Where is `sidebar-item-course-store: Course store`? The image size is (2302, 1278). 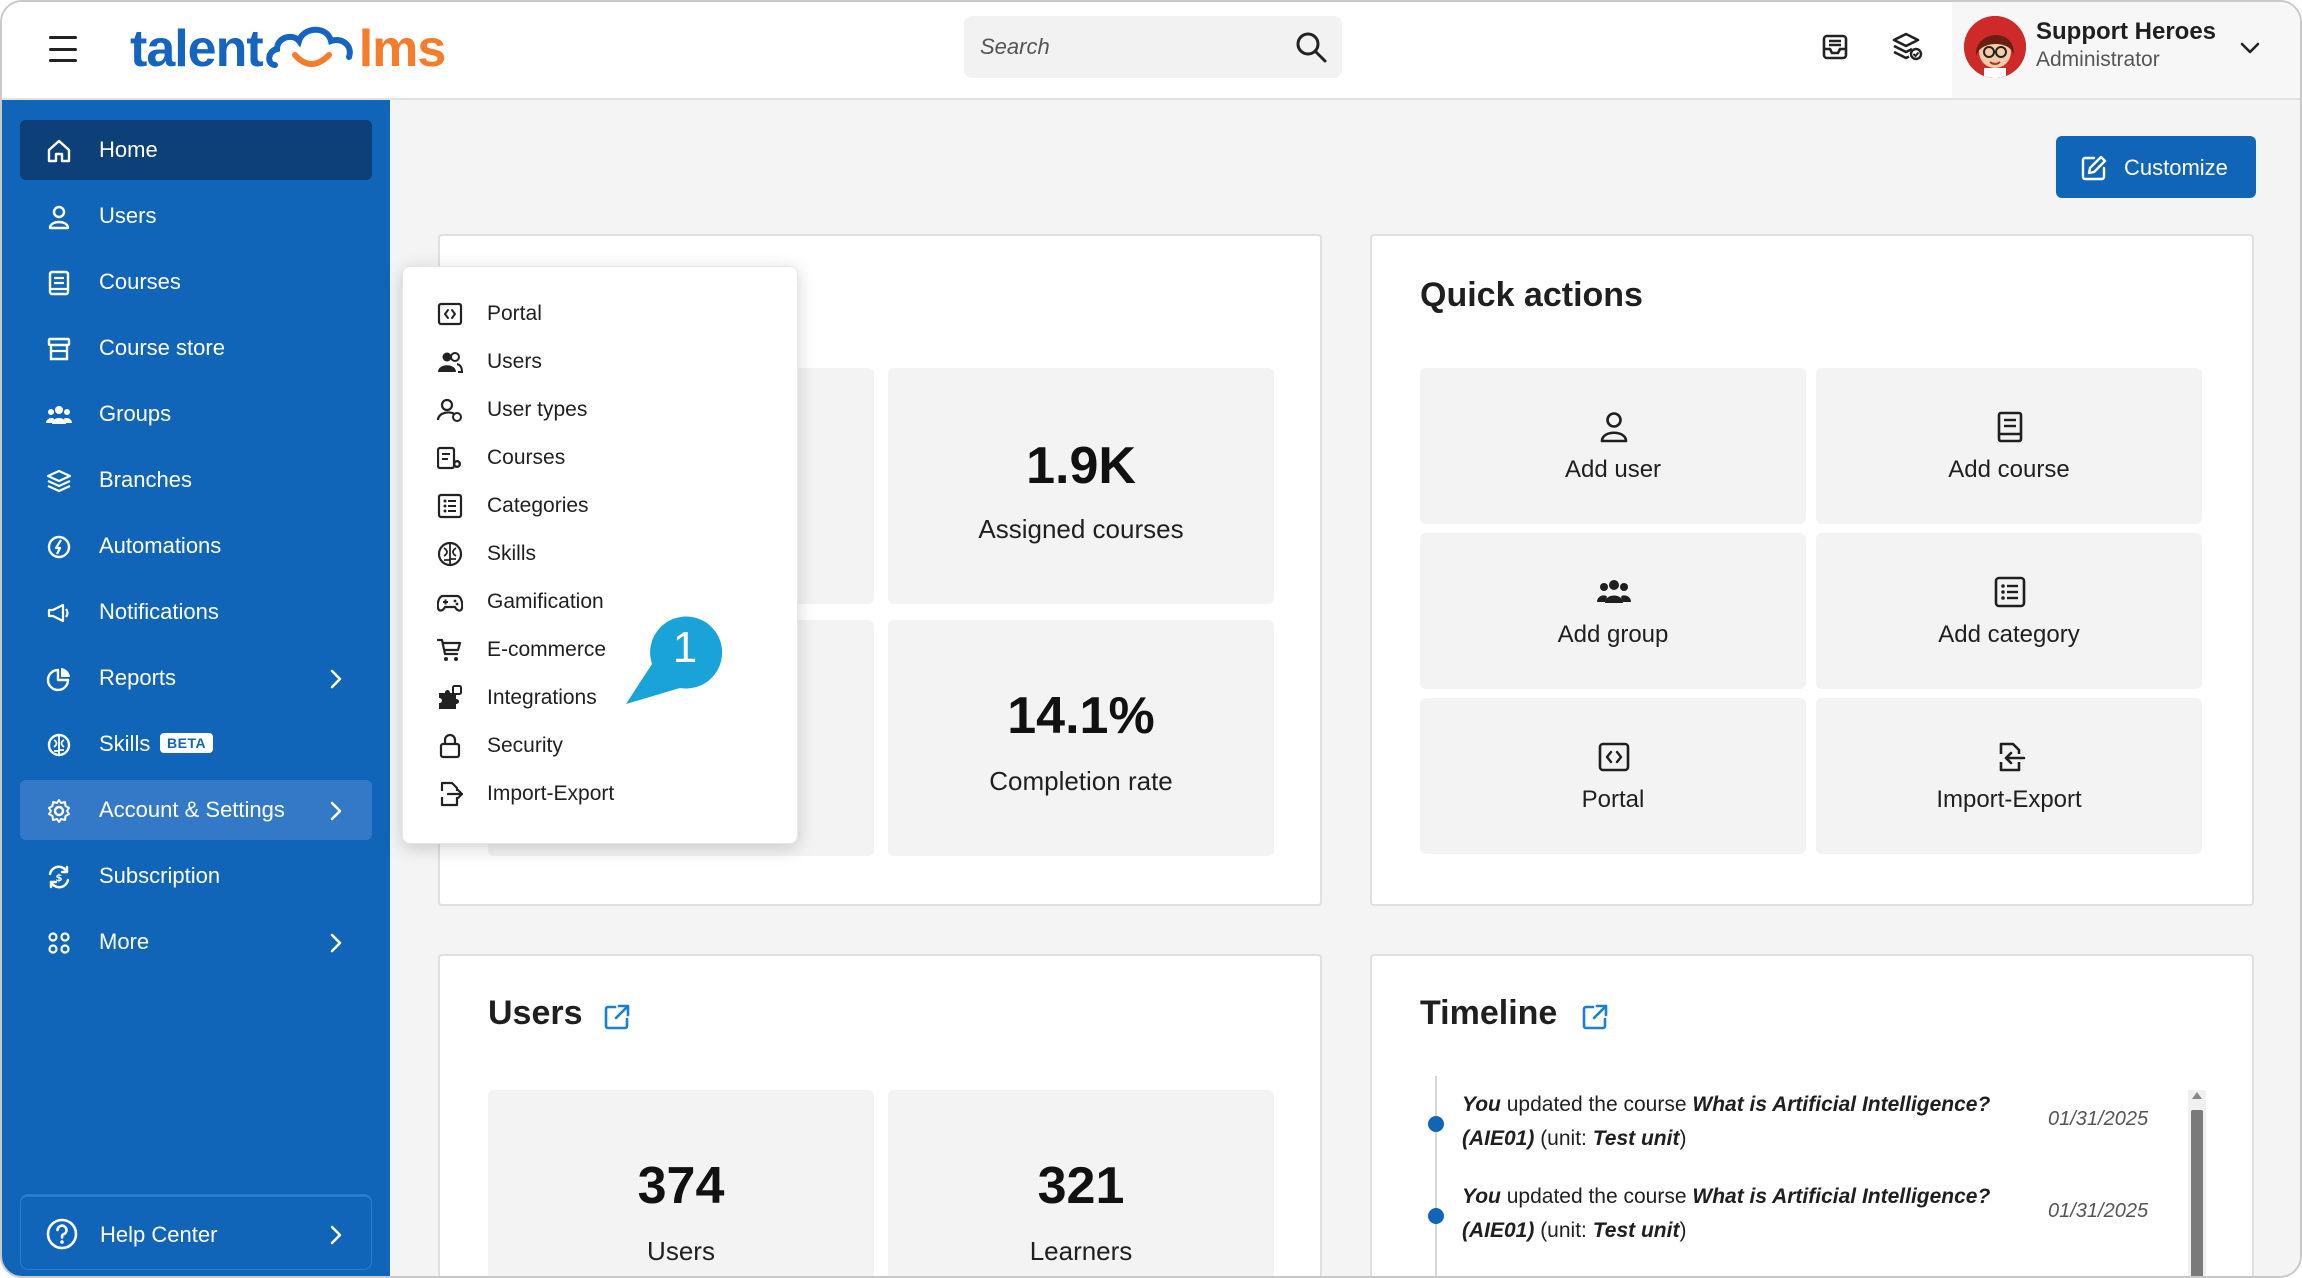
sidebar-item-course-store: Course store is located at coordinates (196, 348).